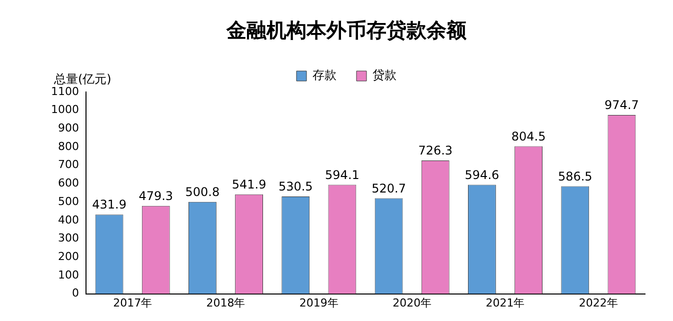 The width and height of the screenshot is (673, 321). I want to click on data-label: 479.3, so click(156, 195).